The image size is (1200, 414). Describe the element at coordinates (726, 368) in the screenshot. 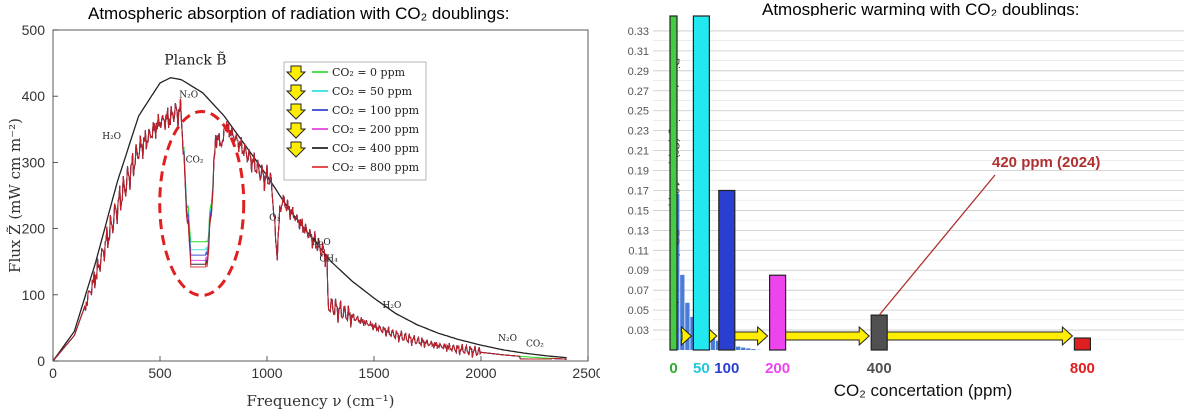

I see `x-category-label: 100` at that location.